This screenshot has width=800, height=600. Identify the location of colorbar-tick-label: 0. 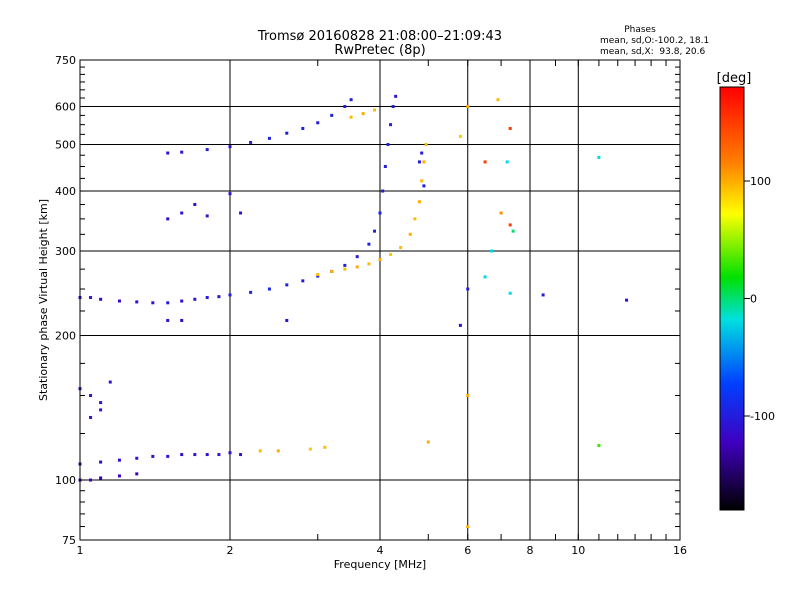
(753, 299).